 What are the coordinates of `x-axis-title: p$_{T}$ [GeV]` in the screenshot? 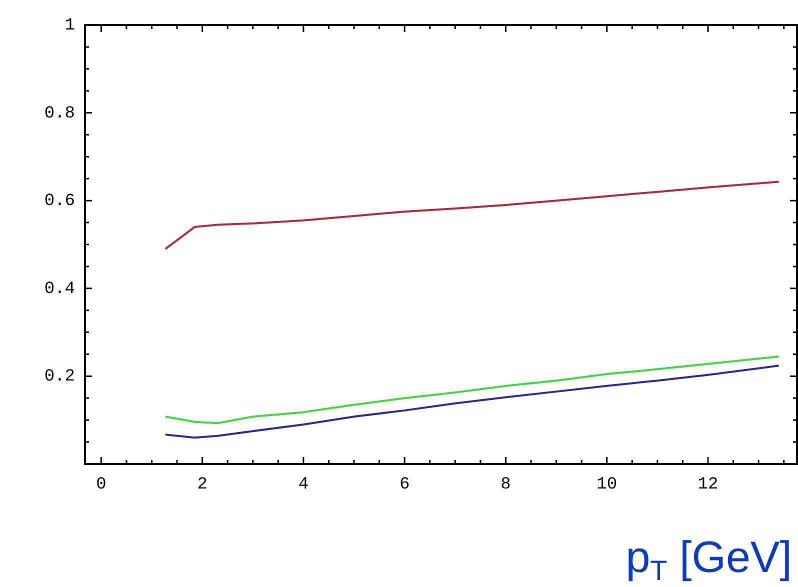 It's located at (709, 560).